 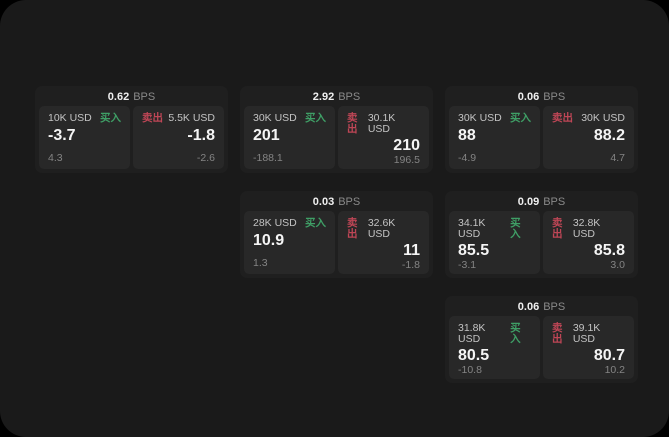 I want to click on buy-panel: 30K USD 买入 201 -188.1, so click(x=289, y=137).